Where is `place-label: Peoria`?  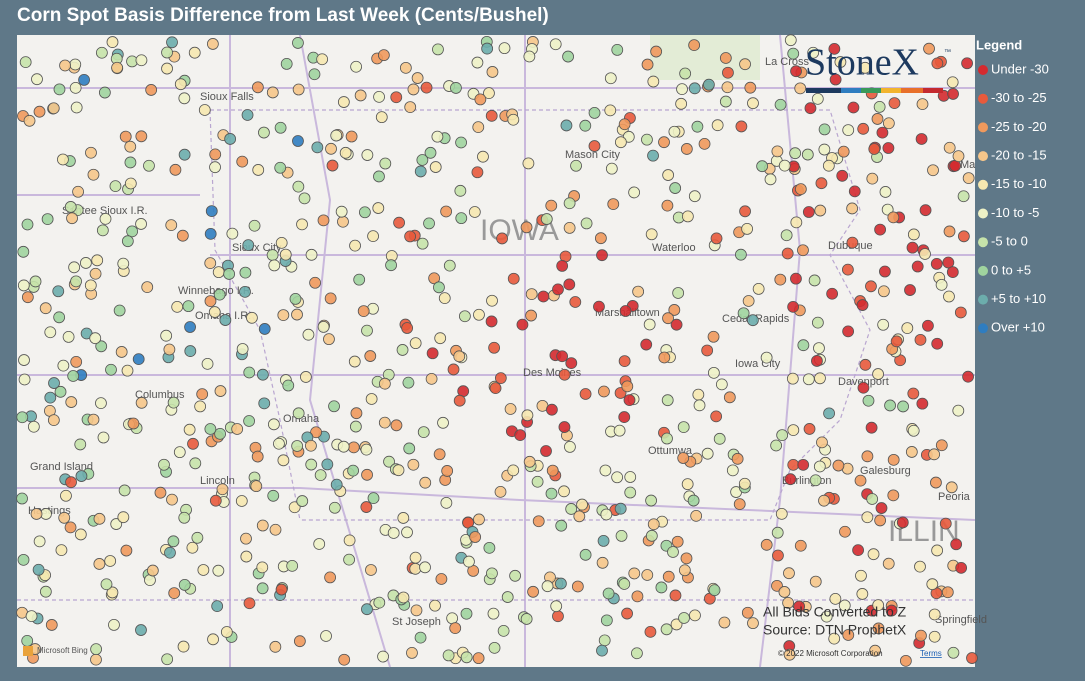
place-label: Peoria is located at coordinates (954, 497).